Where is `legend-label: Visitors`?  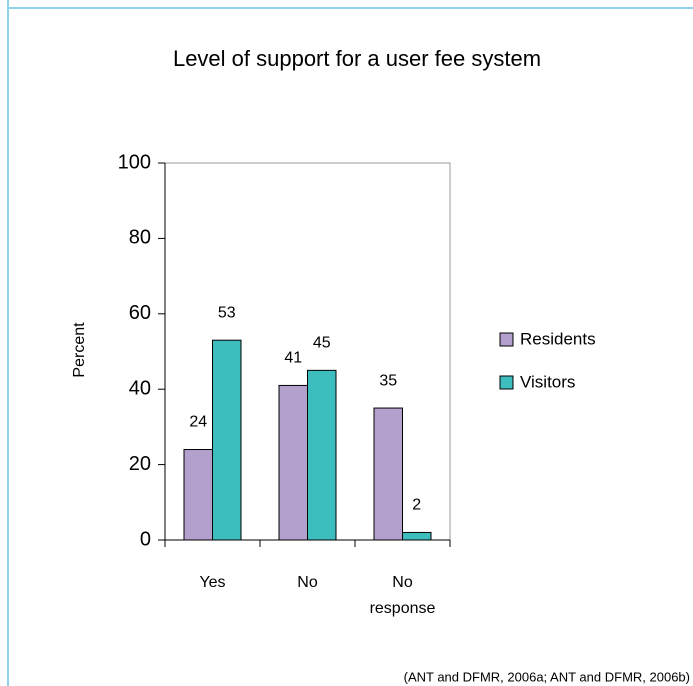 legend-label: Visitors is located at coordinates (547, 381).